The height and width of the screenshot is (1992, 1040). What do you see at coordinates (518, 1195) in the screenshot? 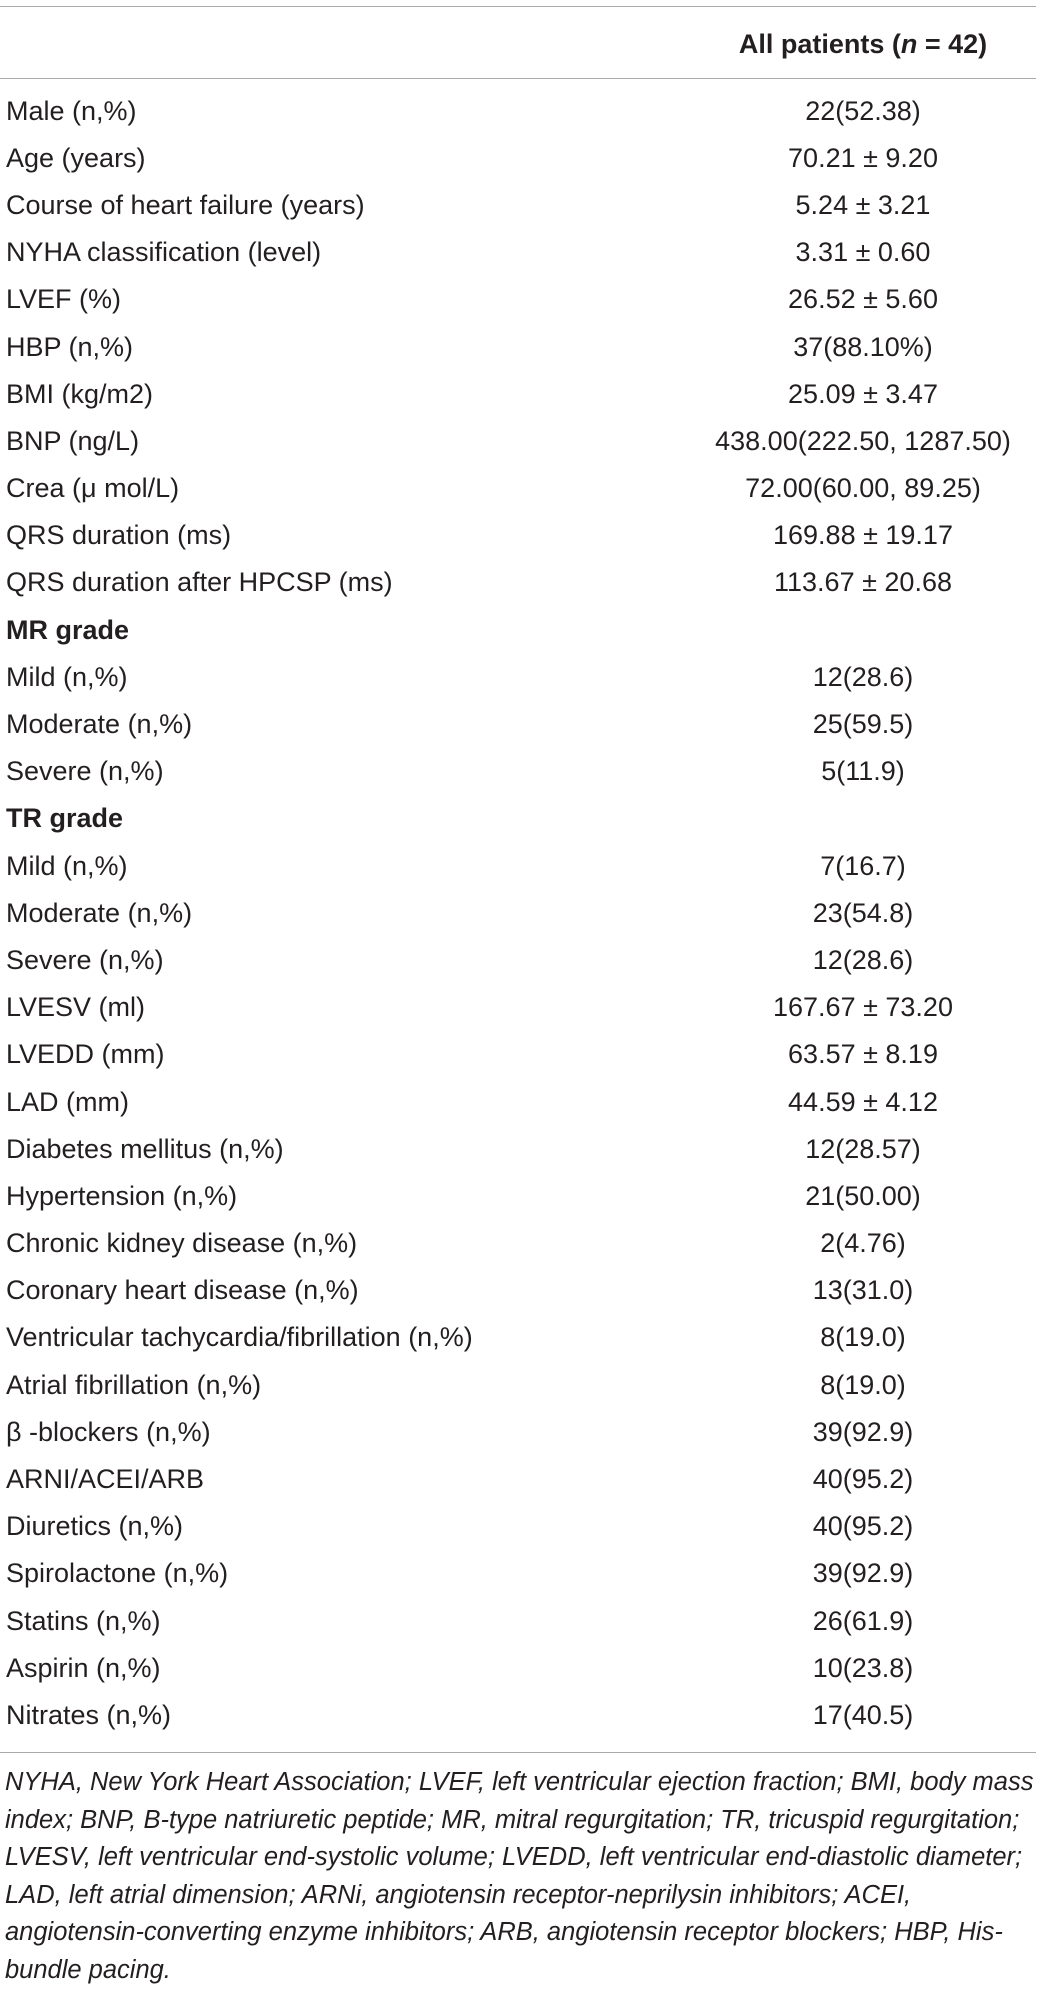
I see `table-row: Hypertension (n,%) 21(50.00)` at bounding box center [518, 1195].